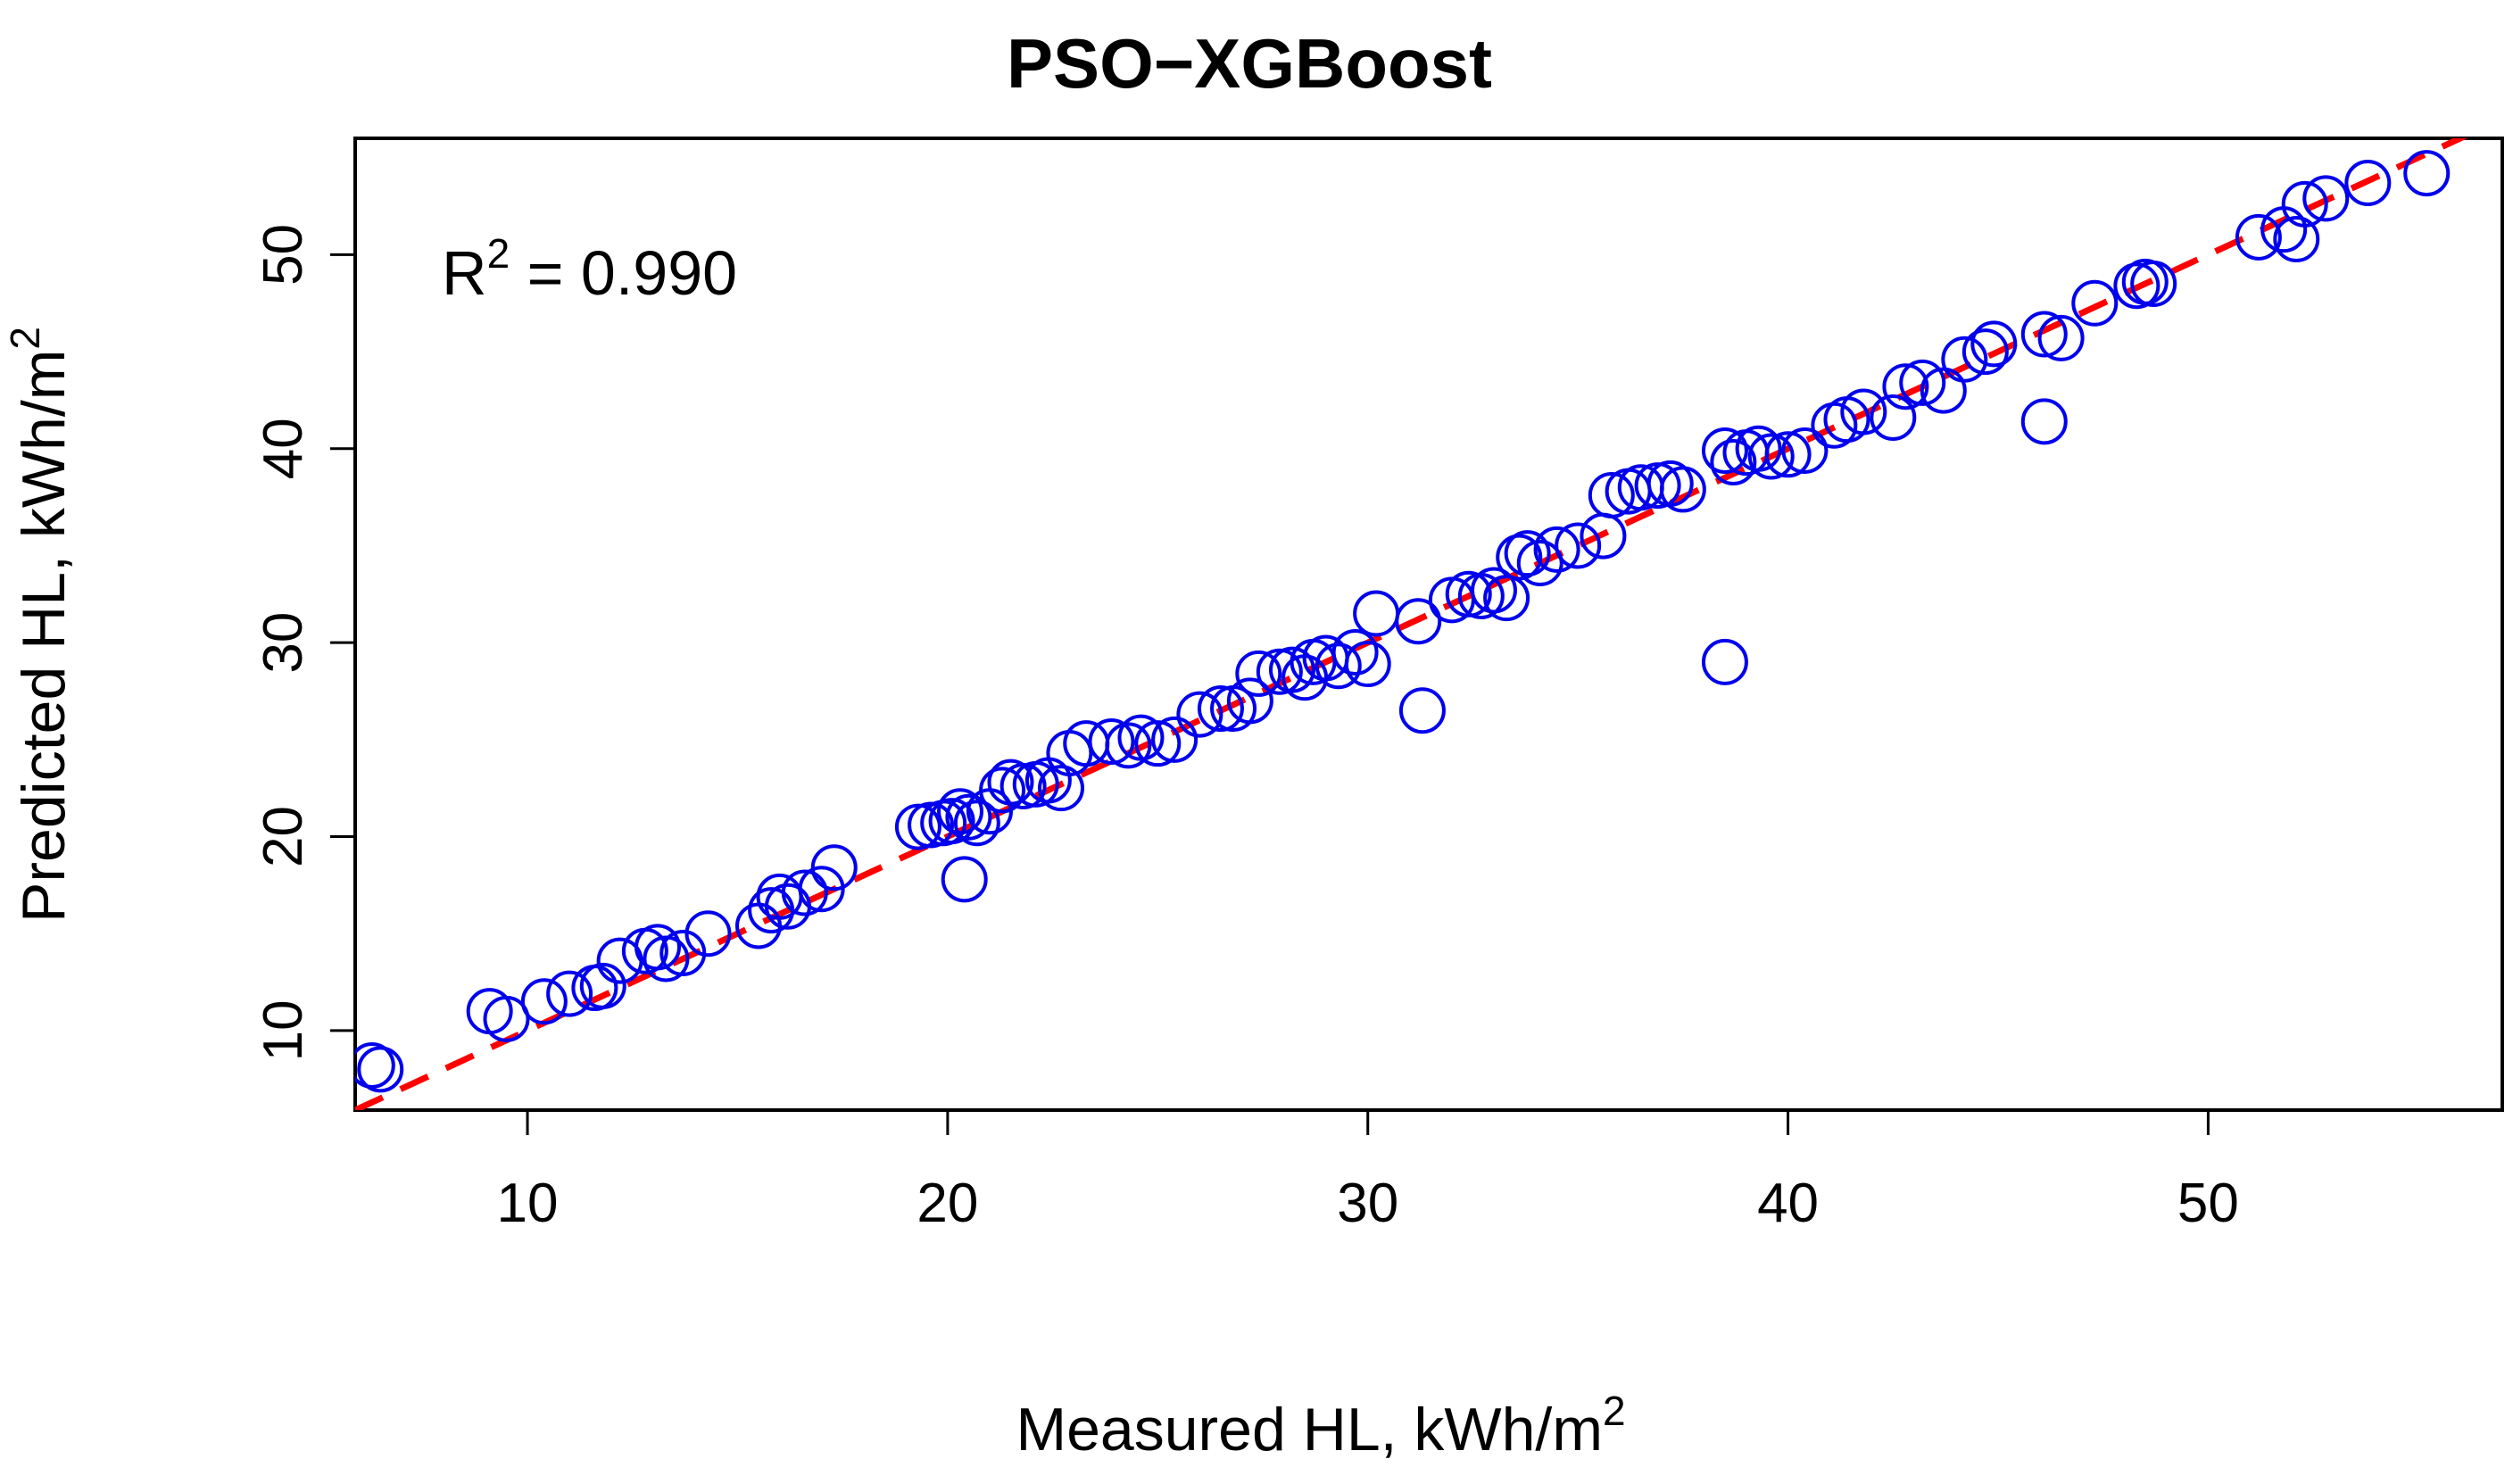 The image size is (2513, 1484). Describe the element at coordinates (947, 1203) in the screenshot. I see `x-tick-label: 20` at that location.